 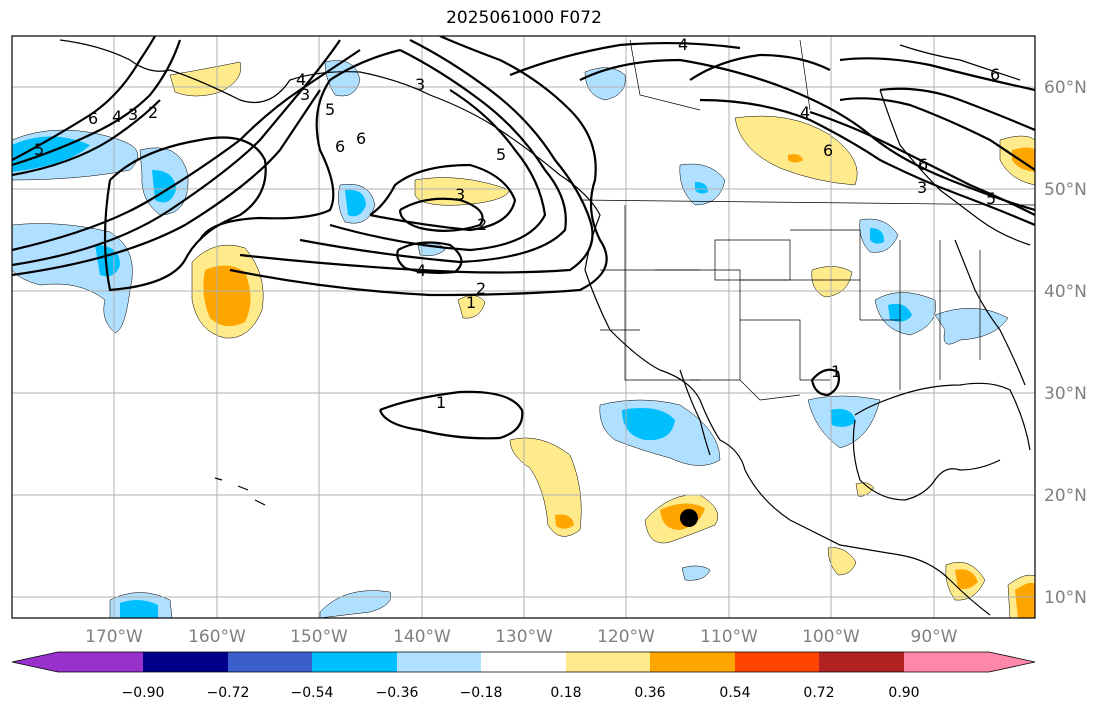 What do you see at coordinates (524, 18) in the screenshot?
I see `map-title: 2025061000 F072` at bounding box center [524, 18].